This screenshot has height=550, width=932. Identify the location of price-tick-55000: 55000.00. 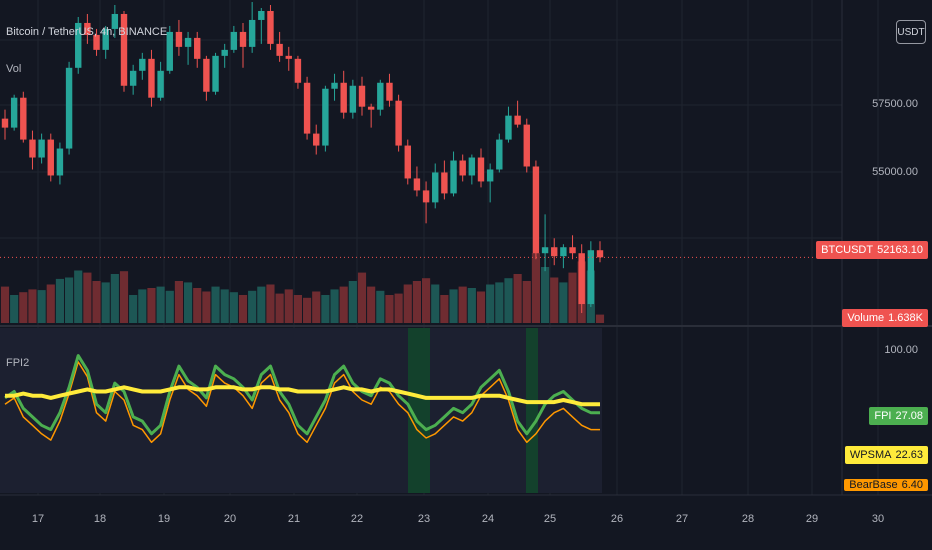
(895, 172).